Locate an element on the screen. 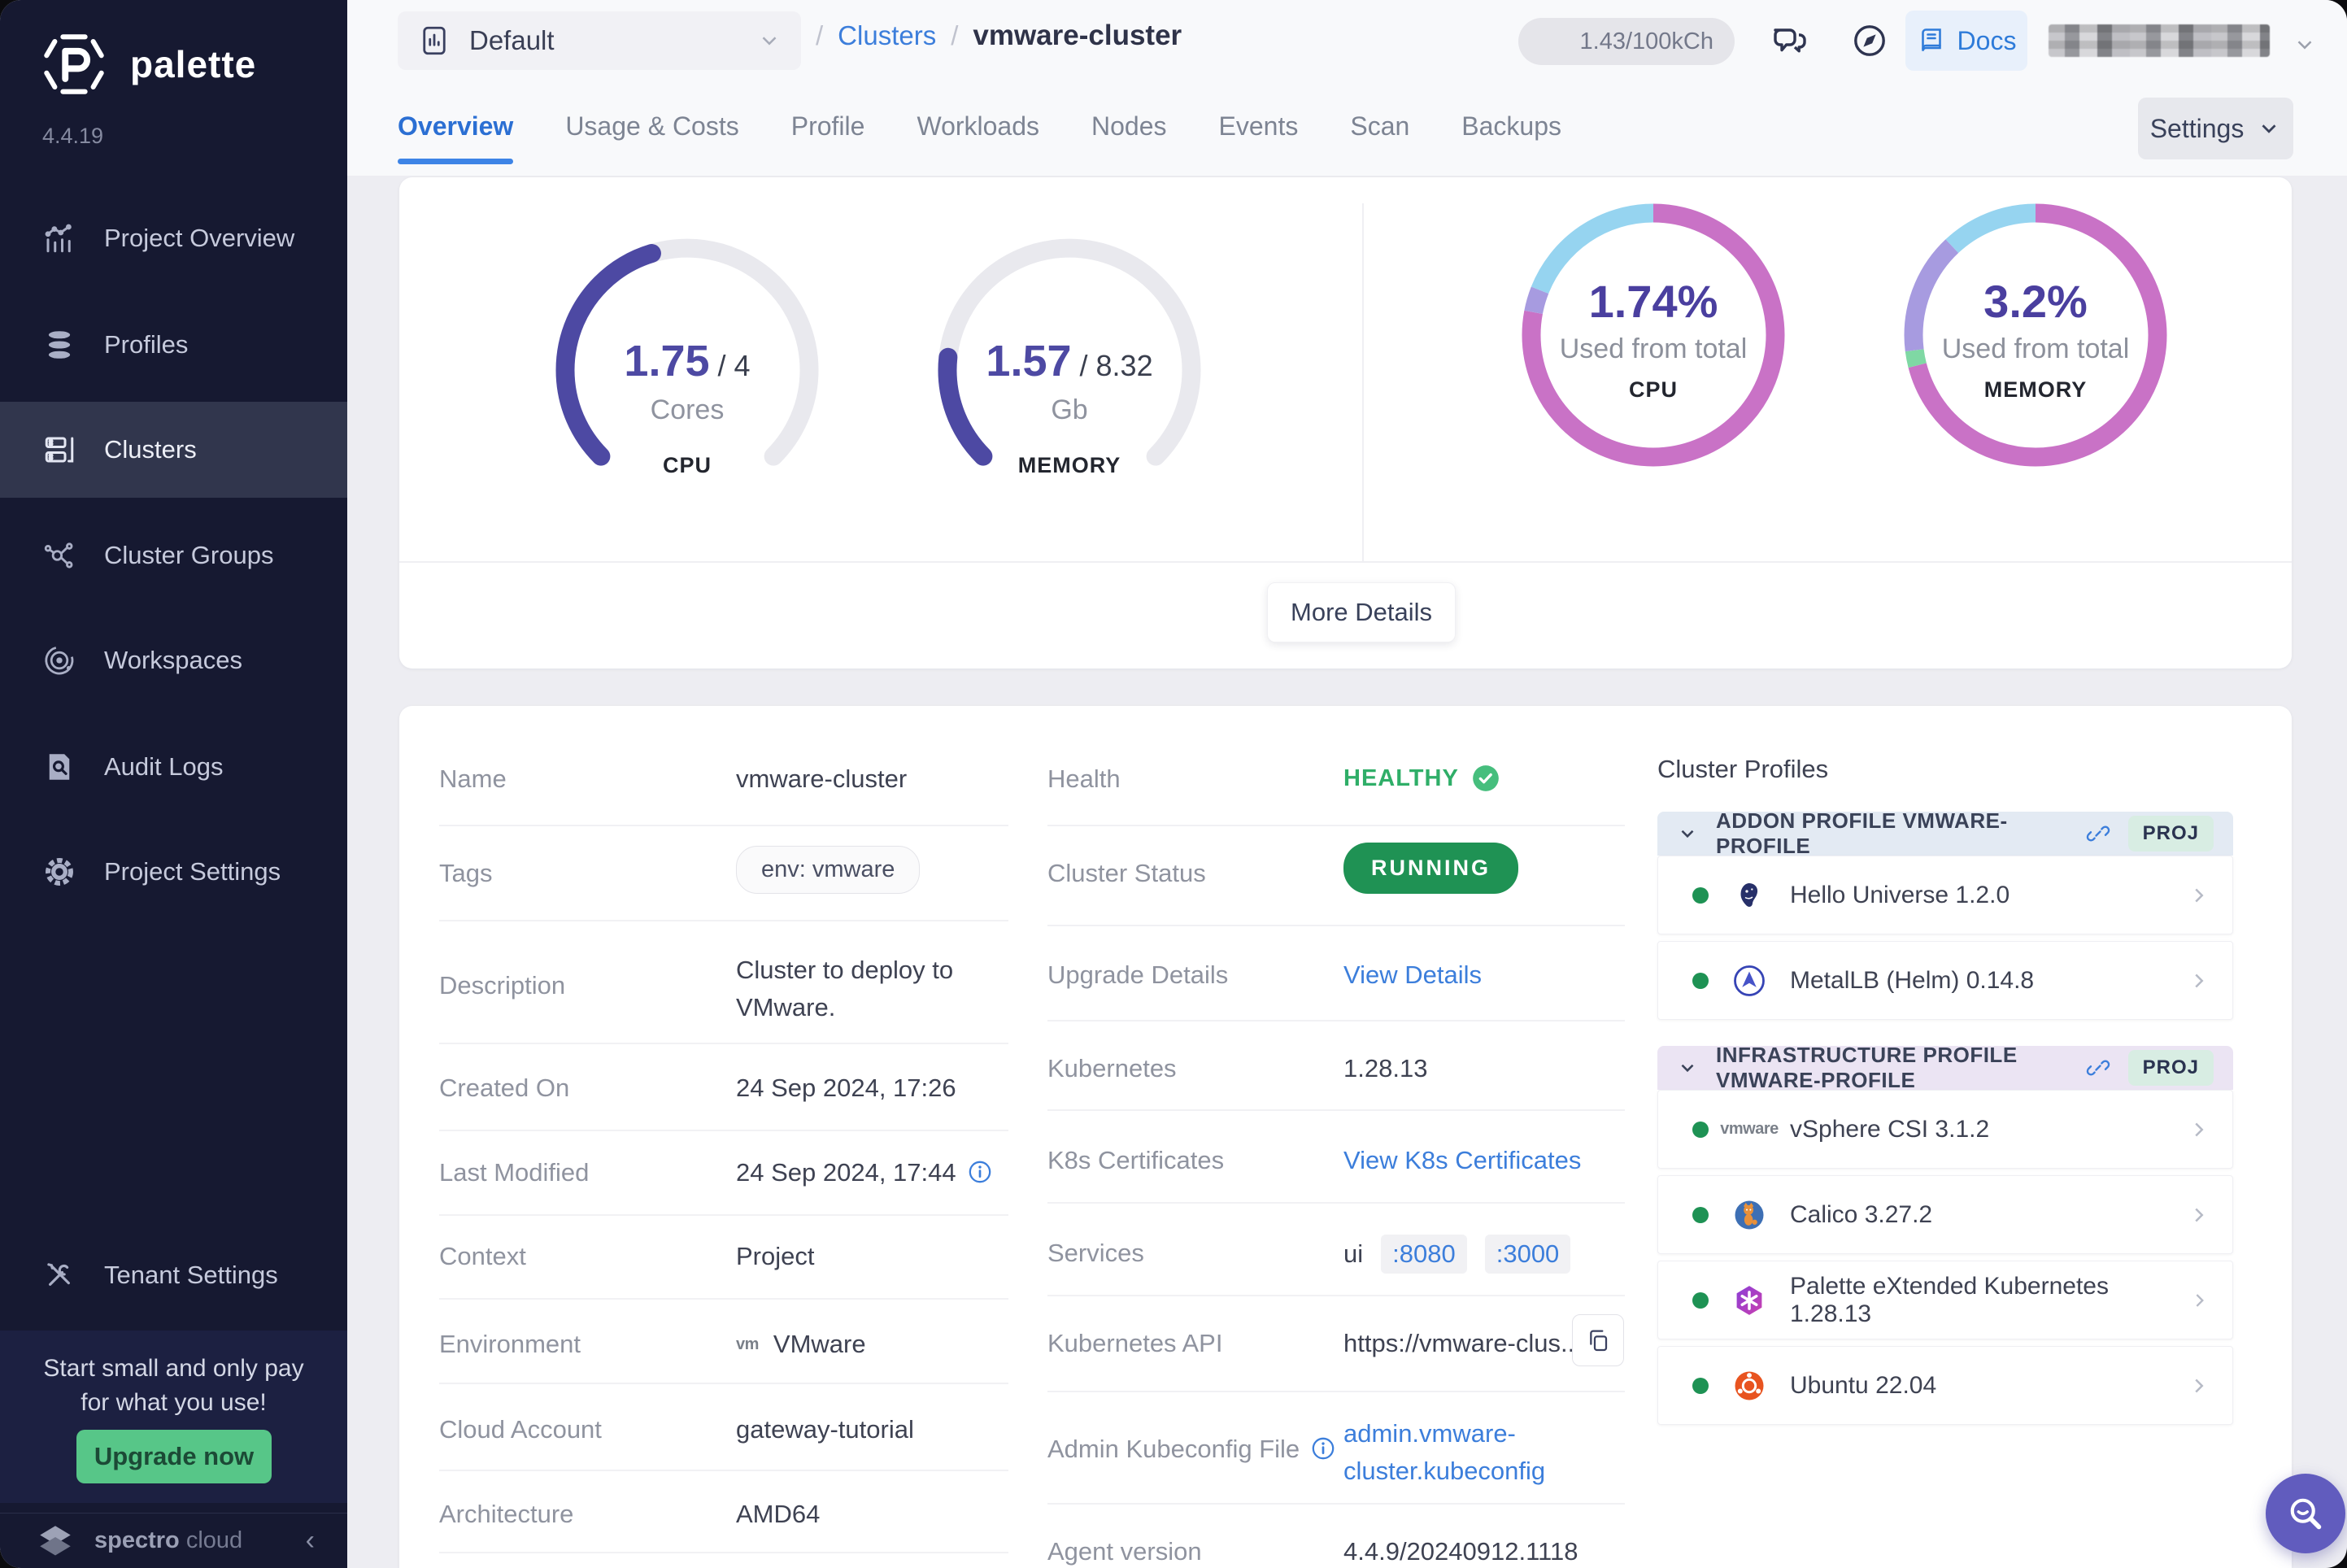  sidebar-item-label: Workspaces is located at coordinates (173, 660).